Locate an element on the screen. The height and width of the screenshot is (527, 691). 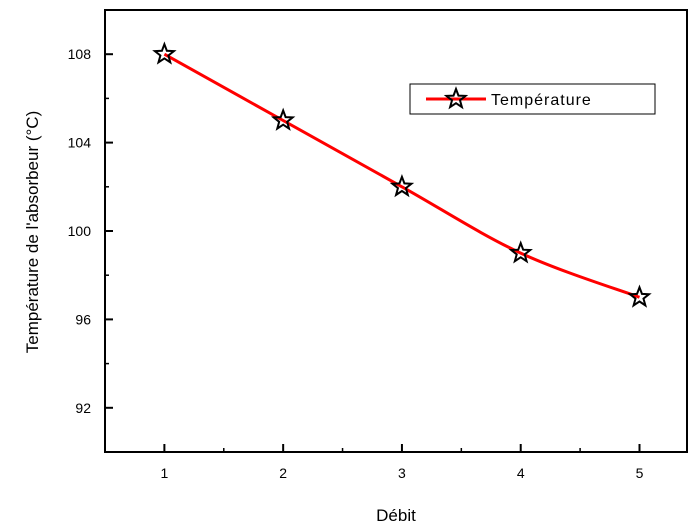
legend-star-icon is located at coordinates (456, 98).